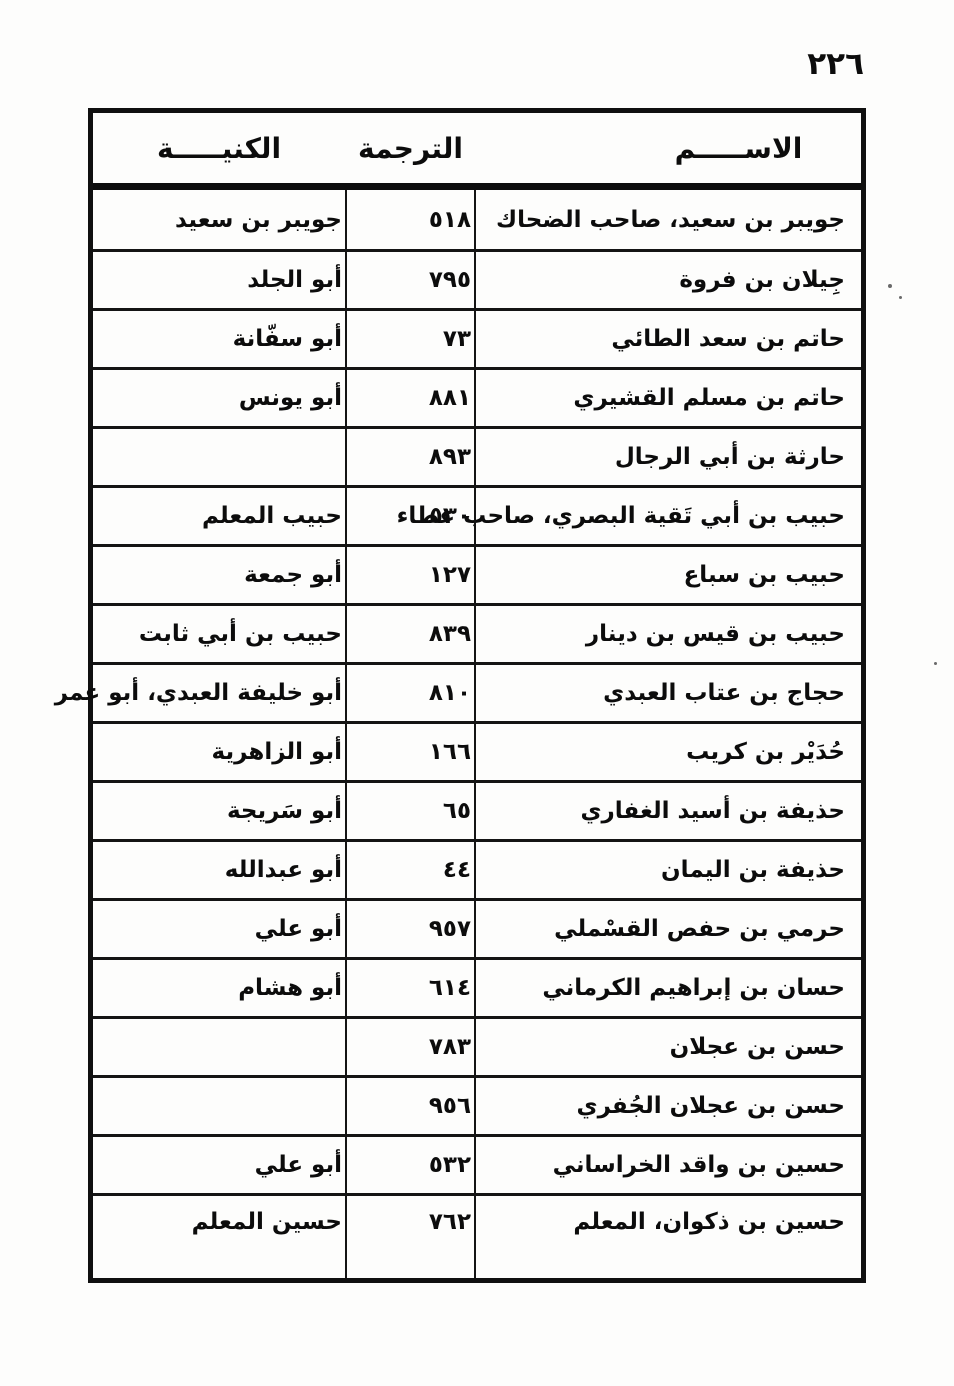 The image size is (954, 1386). What do you see at coordinates (410, 575) in the screenshot?
I see `entry-number-cell: ١٢٧` at bounding box center [410, 575].